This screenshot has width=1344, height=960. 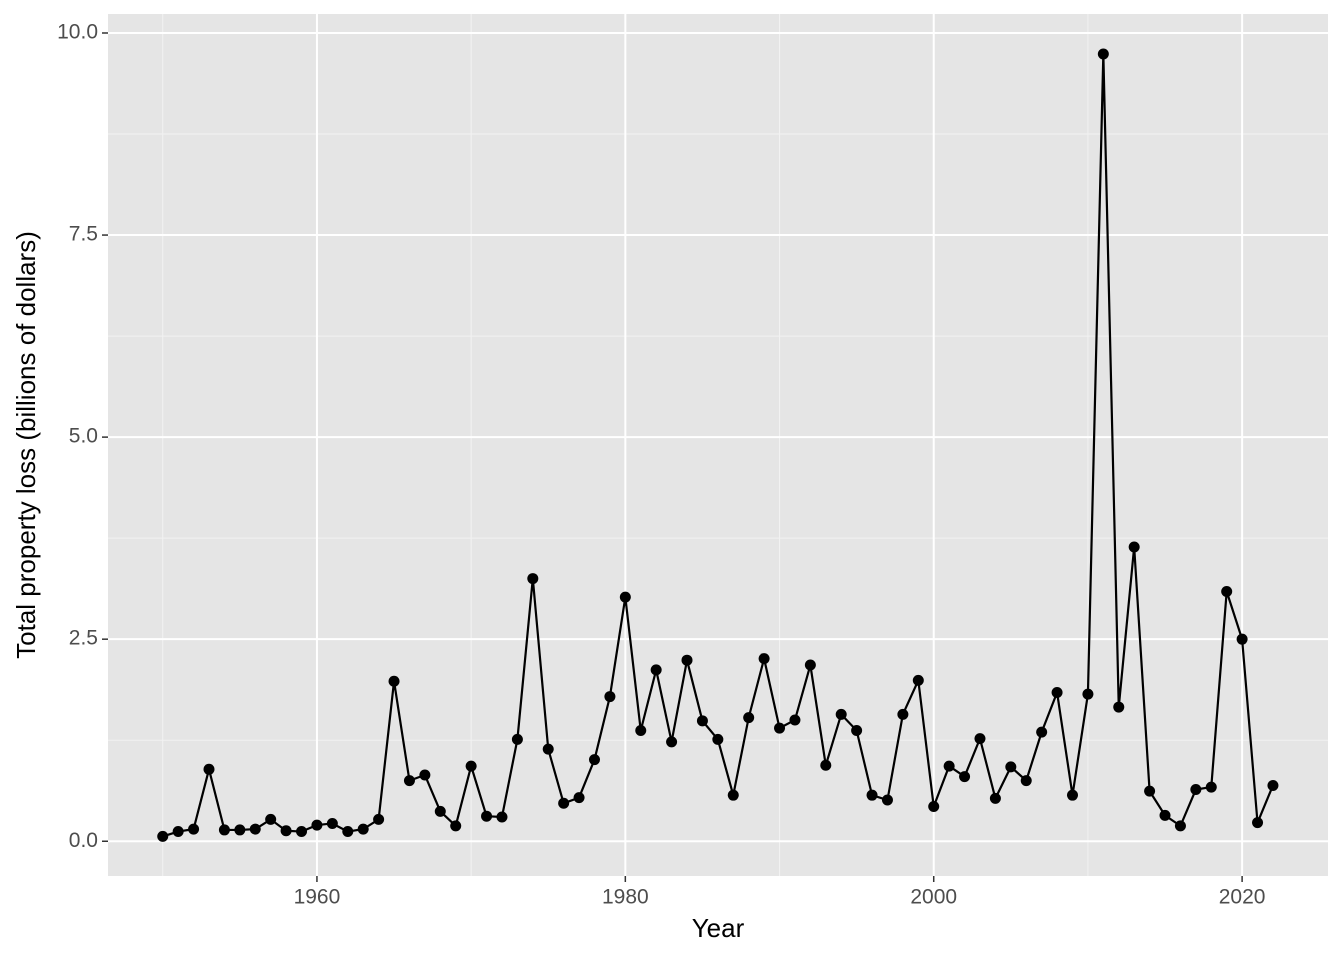 What do you see at coordinates (933, 897) in the screenshot?
I see `x-tick-label: 2000` at bounding box center [933, 897].